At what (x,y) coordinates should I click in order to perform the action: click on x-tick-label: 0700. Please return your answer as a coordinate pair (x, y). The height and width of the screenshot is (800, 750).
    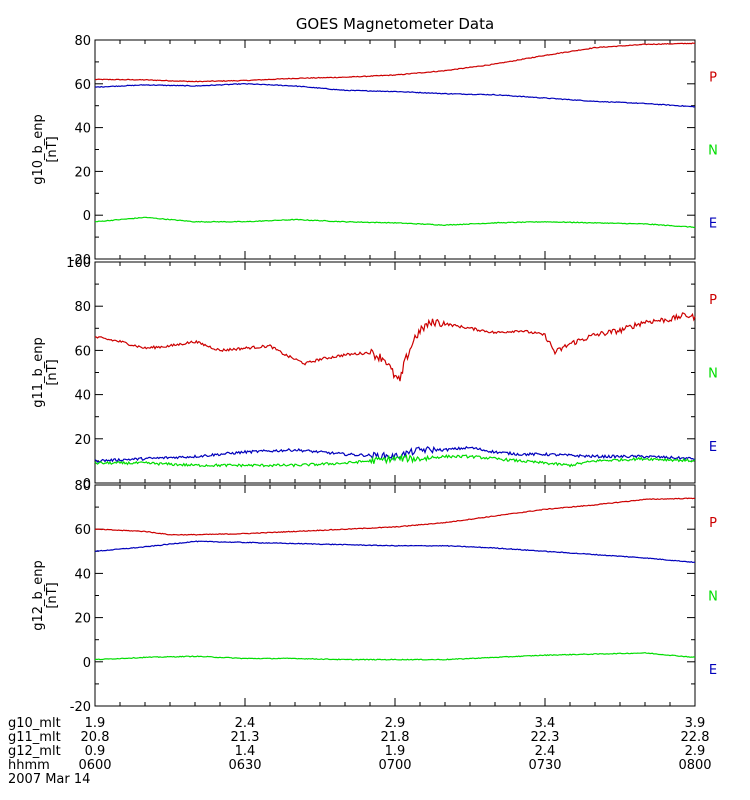
    Looking at the image, I should click on (394, 765).